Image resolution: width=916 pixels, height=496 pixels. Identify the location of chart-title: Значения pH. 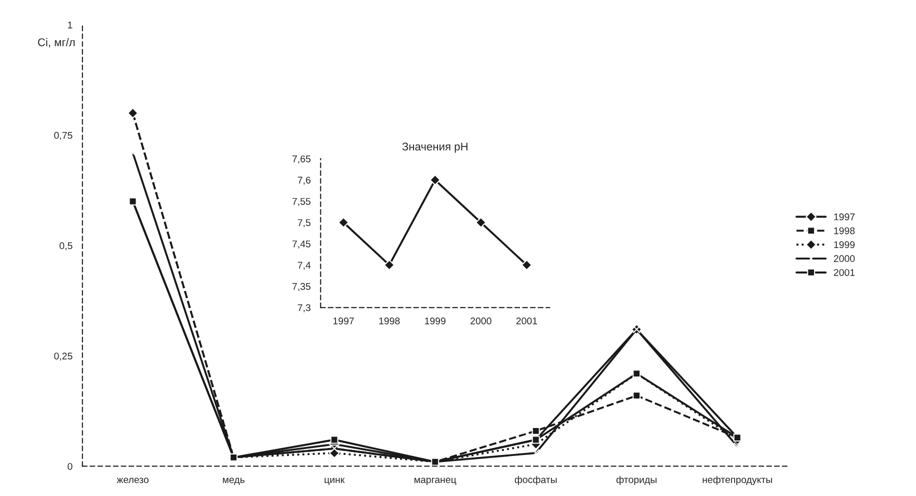
(435, 147).